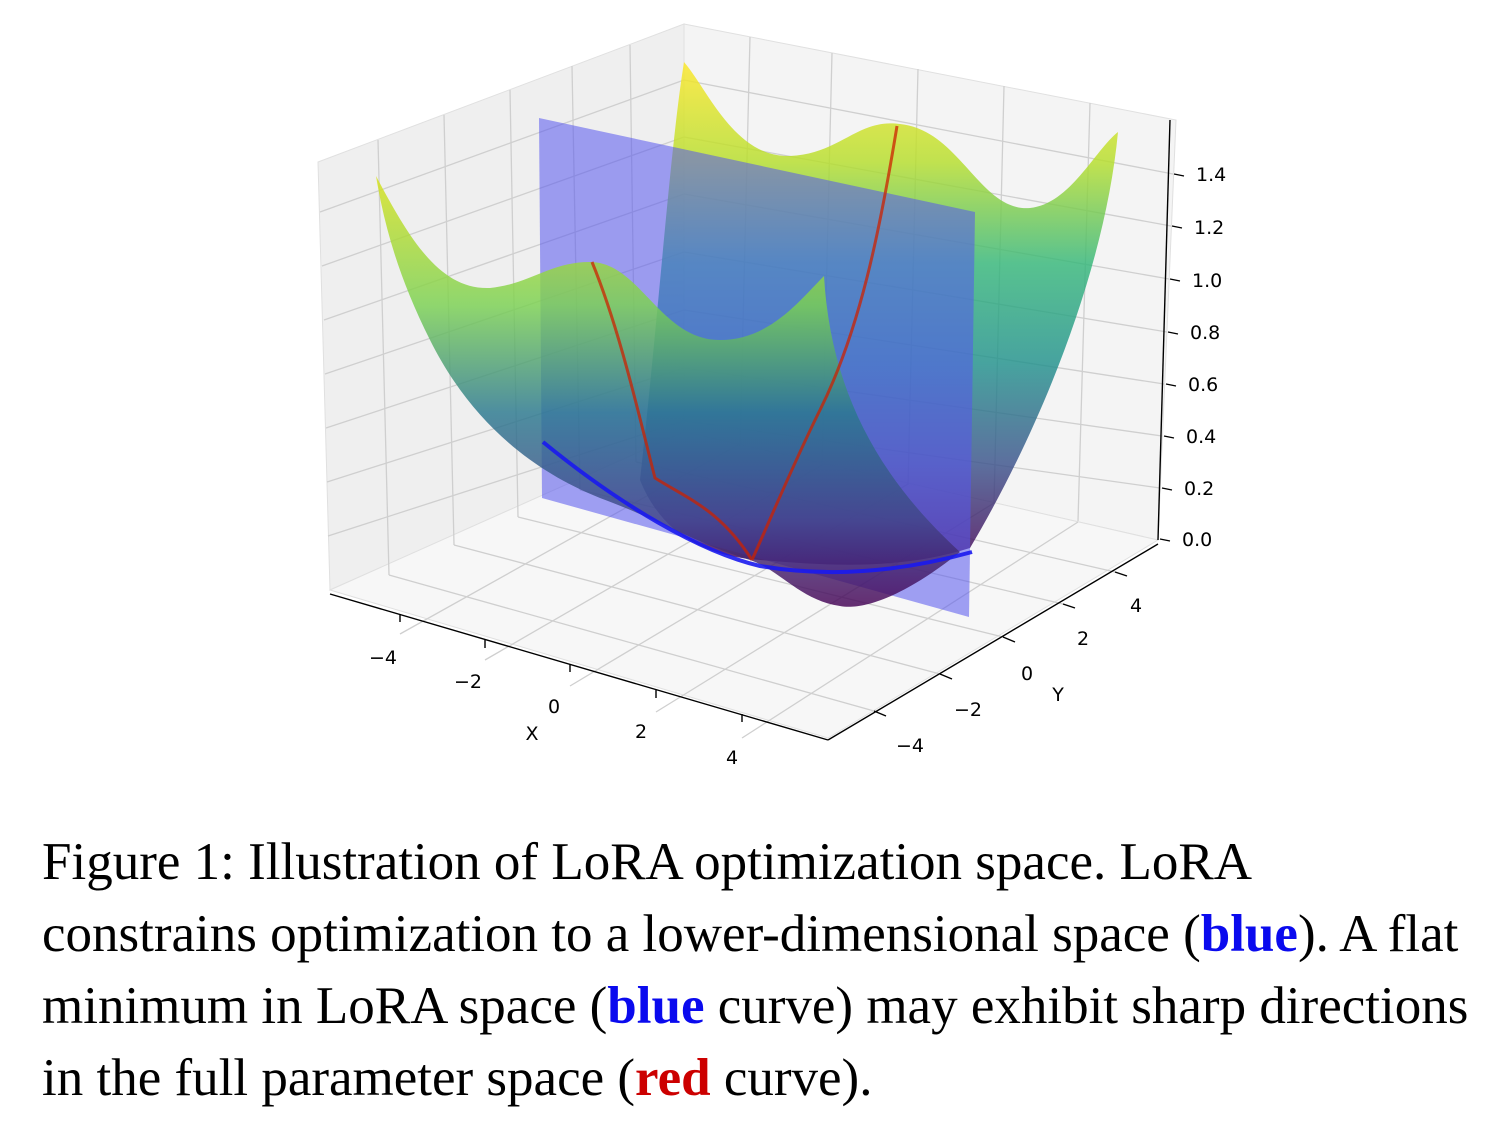  What do you see at coordinates (1211, 175) in the screenshot?
I see `z-tick-label: 1.4` at bounding box center [1211, 175].